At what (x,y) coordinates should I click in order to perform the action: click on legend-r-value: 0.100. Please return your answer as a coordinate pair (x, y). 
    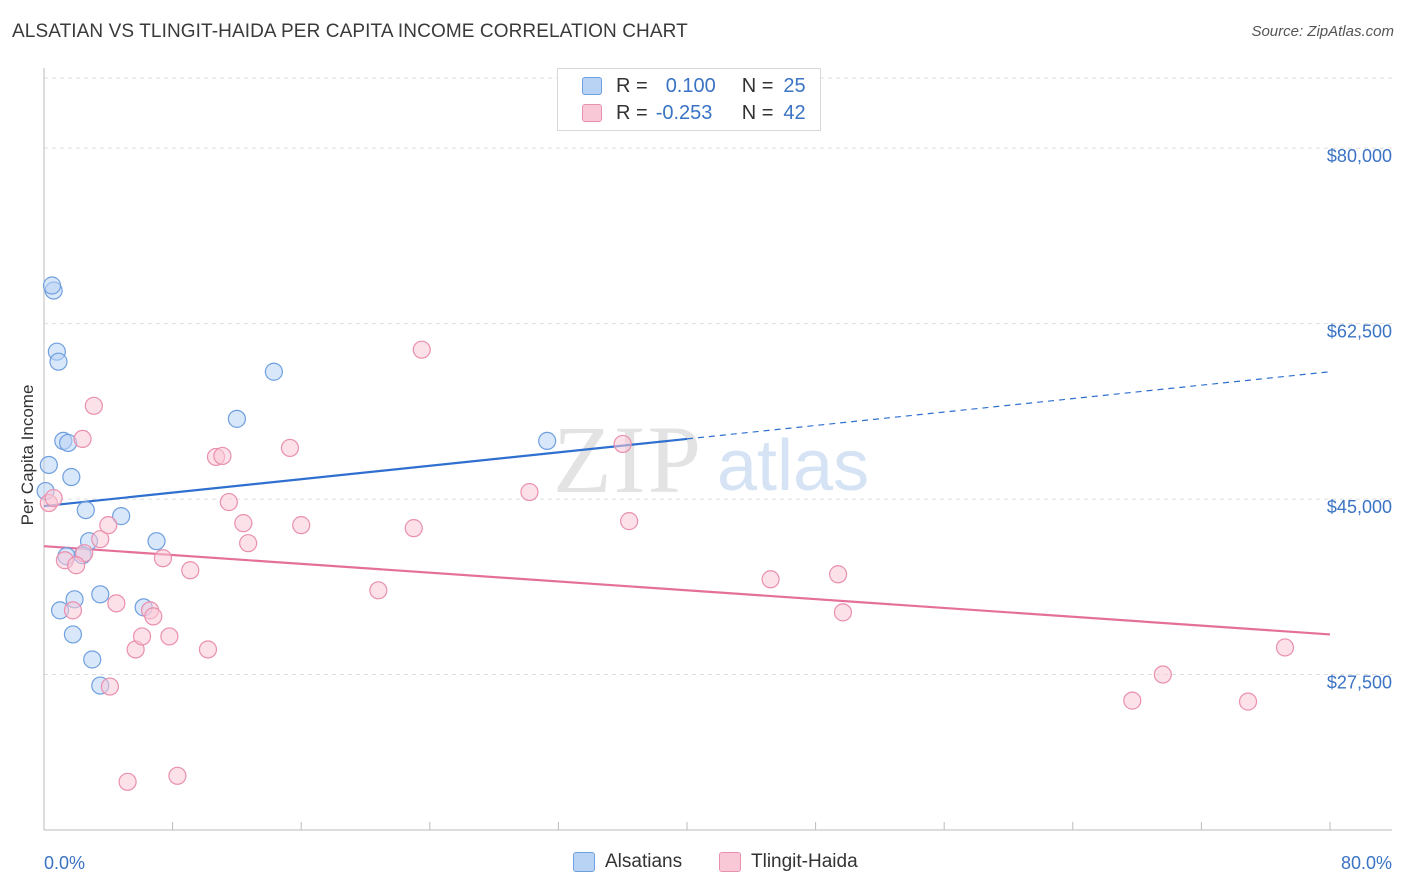
    Looking at the image, I should click on (690, 85).